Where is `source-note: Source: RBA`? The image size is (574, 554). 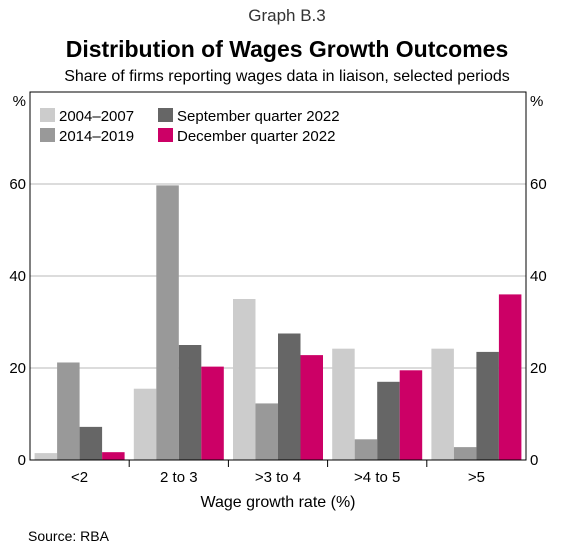 source-note: Source: RBA is located at coordinates (68, 536).